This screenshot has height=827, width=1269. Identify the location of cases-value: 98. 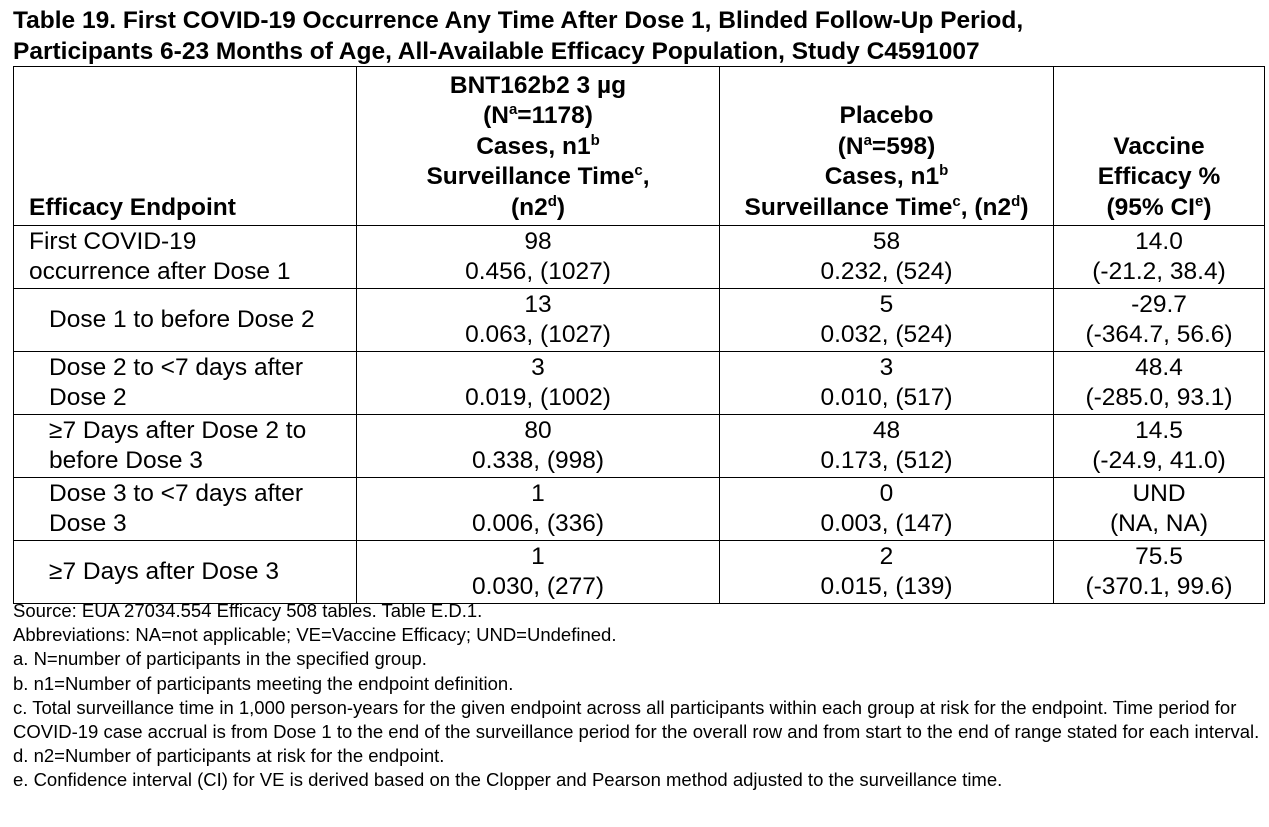
(538, 241).